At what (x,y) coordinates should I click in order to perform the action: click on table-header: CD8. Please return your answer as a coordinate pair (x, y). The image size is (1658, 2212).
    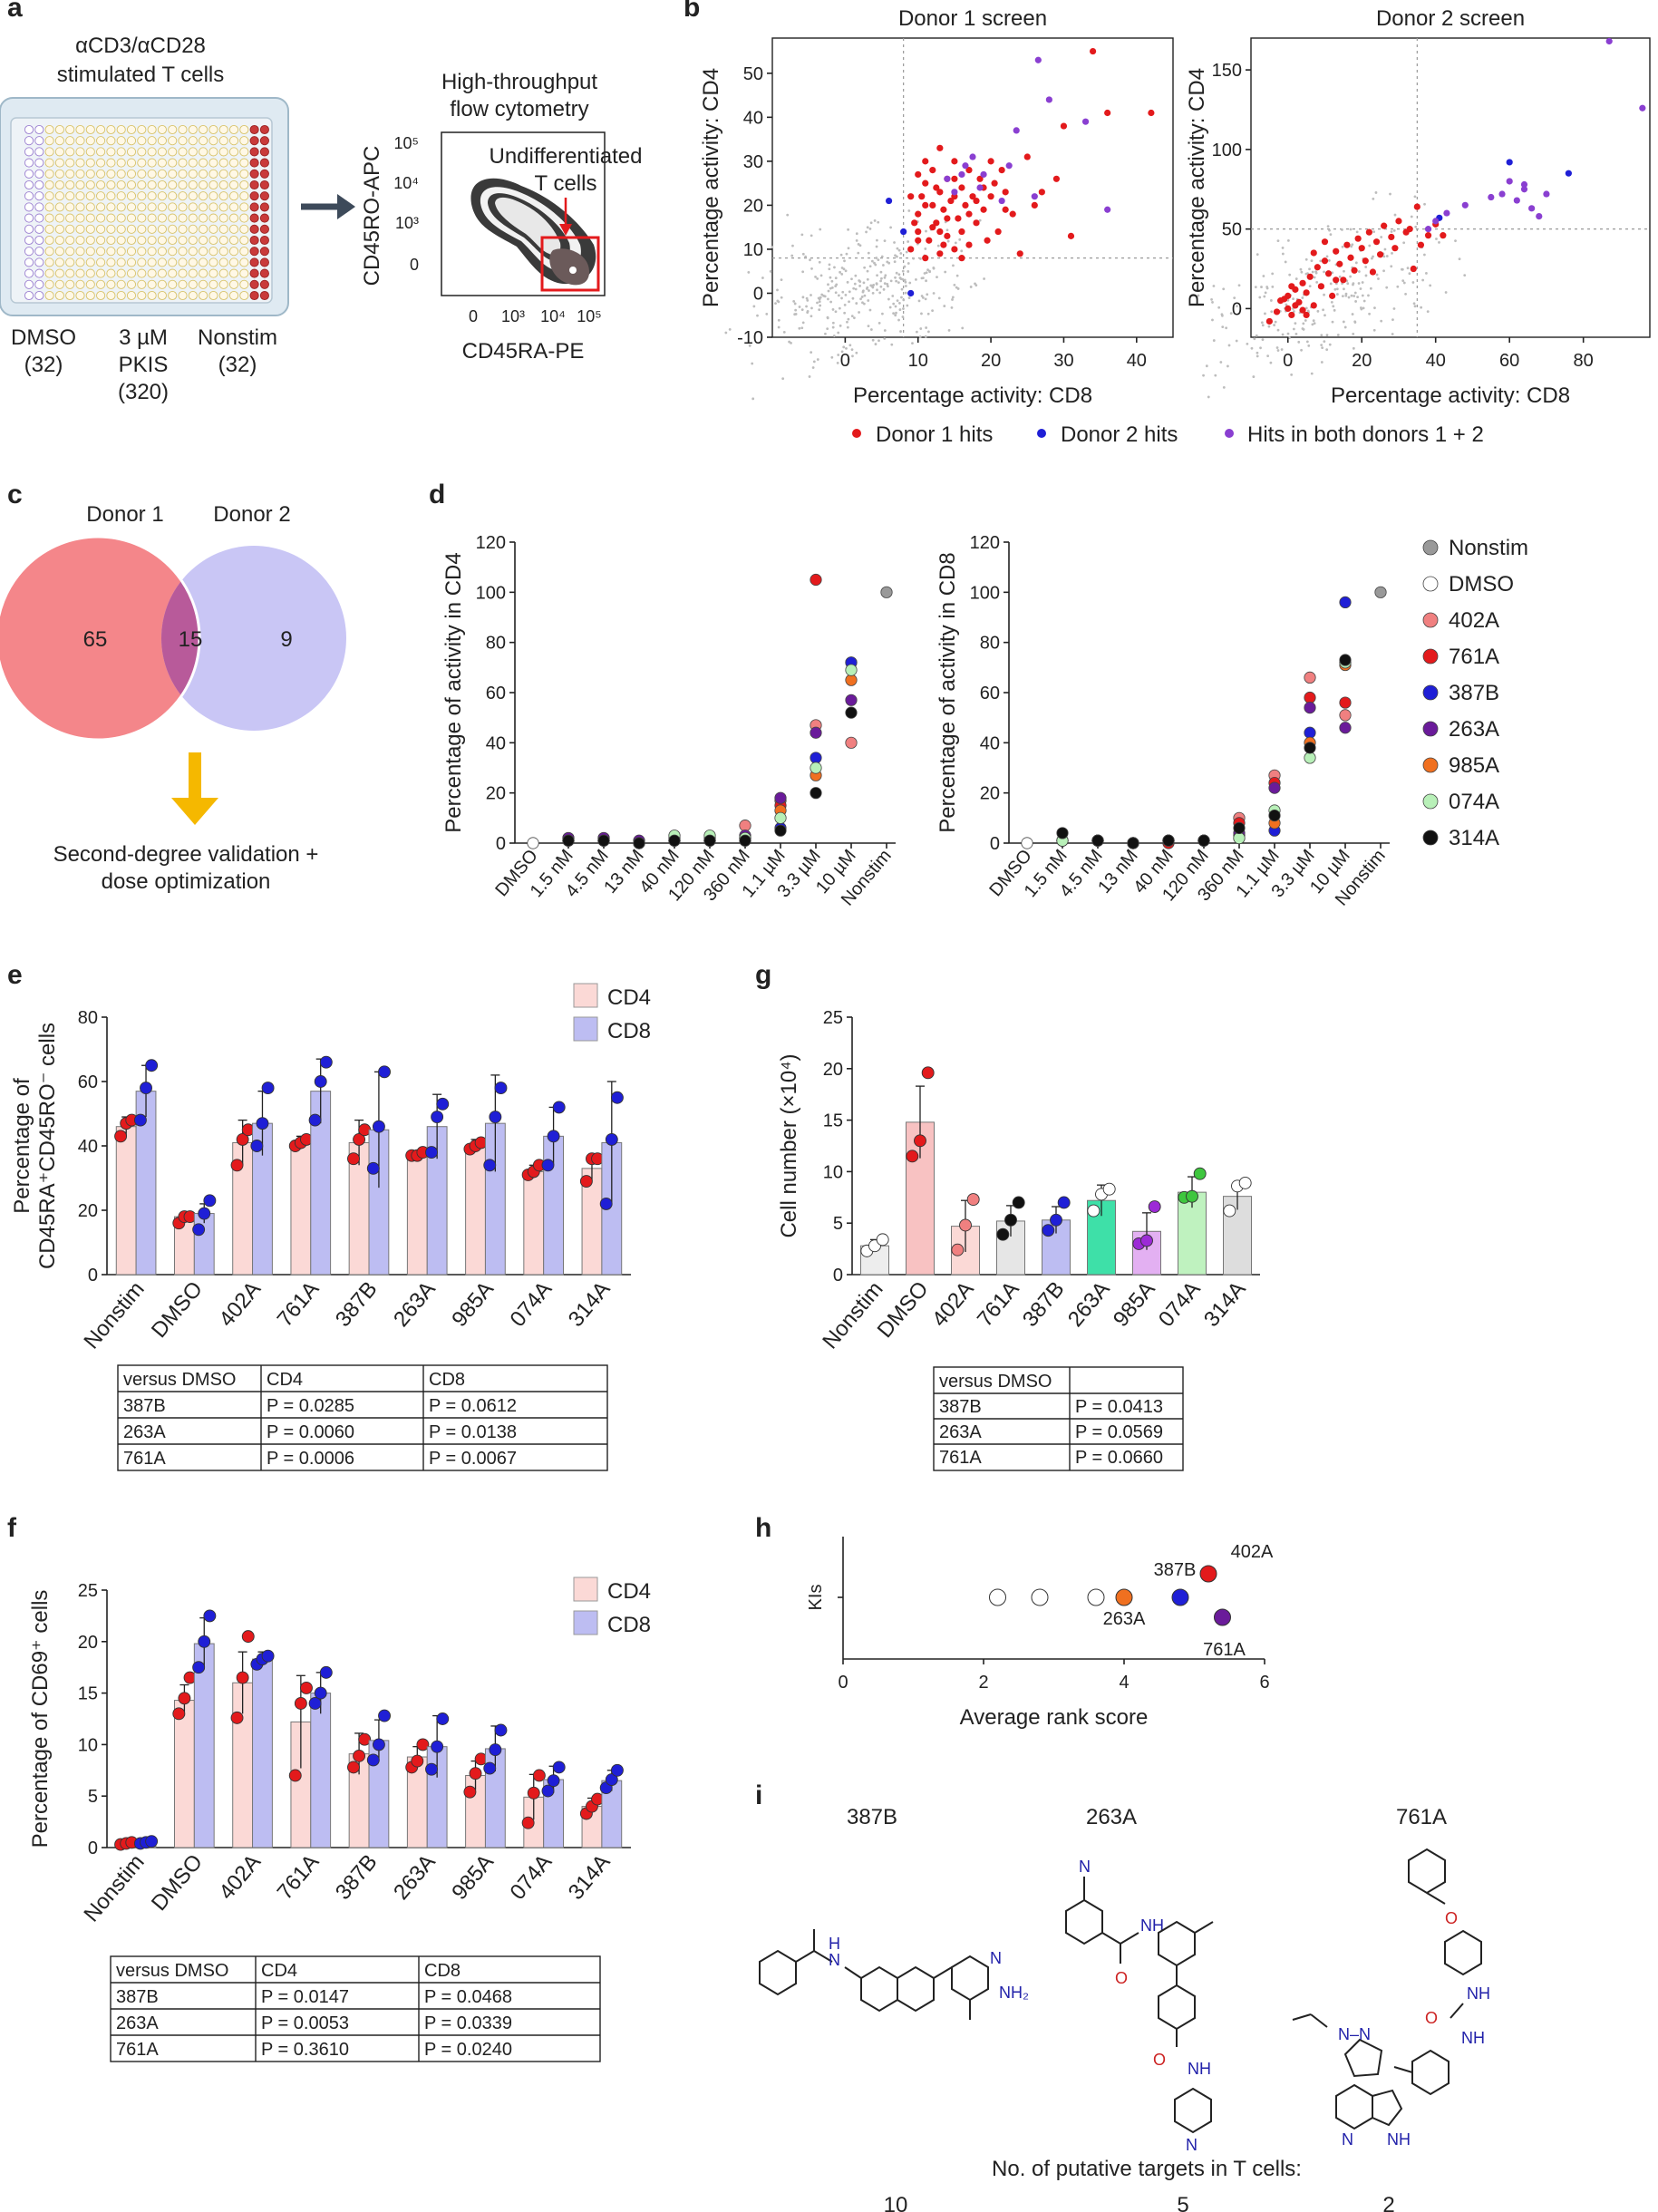
    Looking at the image, I should click on (442, 1971).